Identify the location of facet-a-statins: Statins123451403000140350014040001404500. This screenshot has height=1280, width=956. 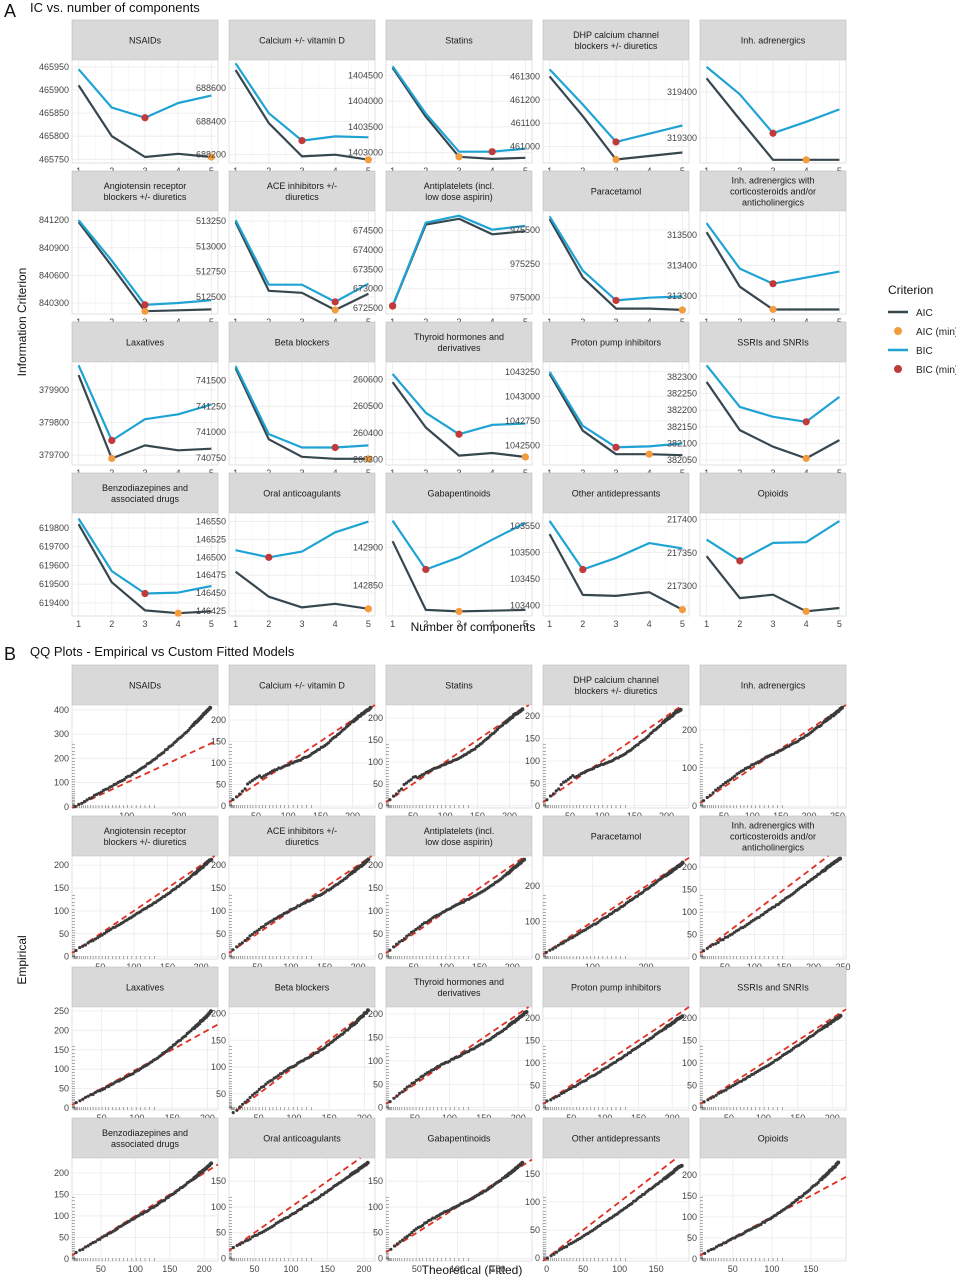
(440, 97).